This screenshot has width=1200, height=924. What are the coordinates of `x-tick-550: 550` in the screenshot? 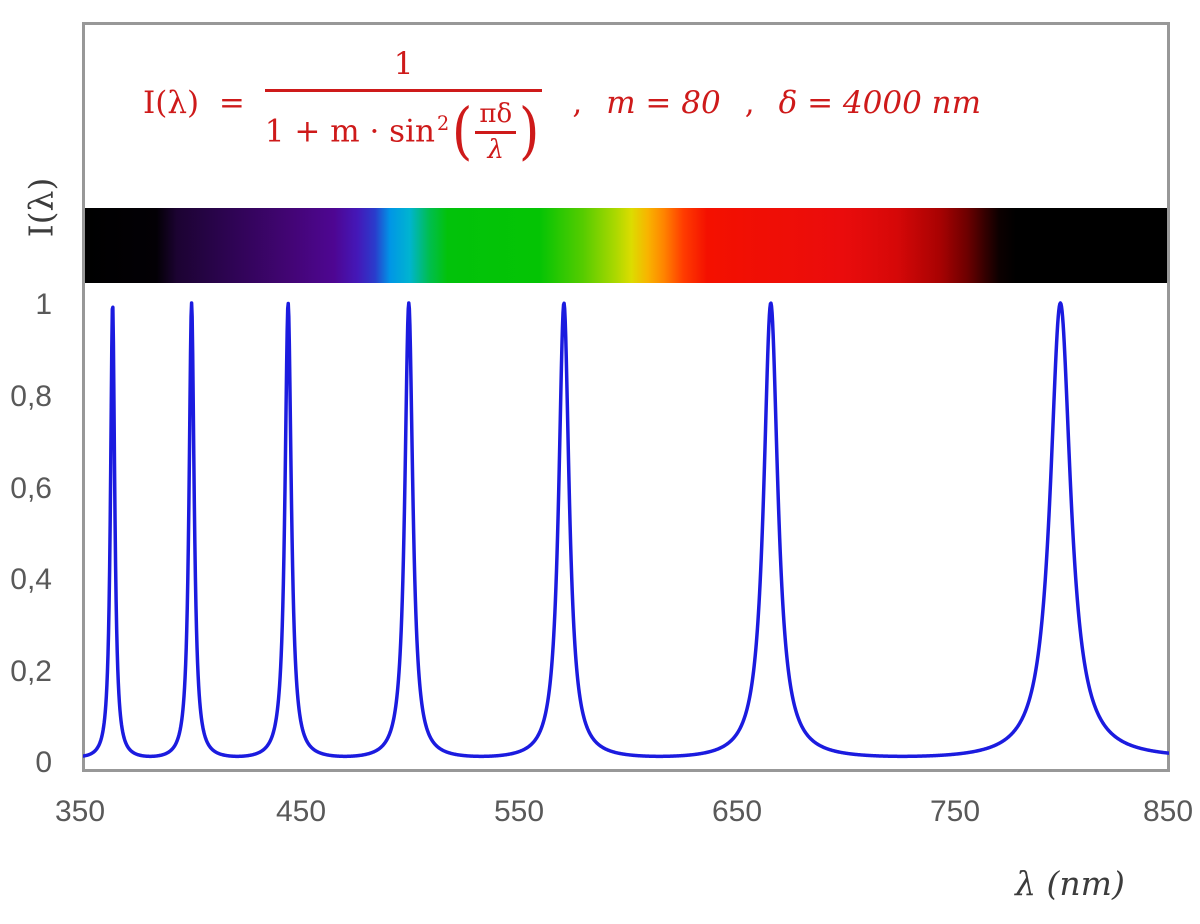 It's located at (519, 811).